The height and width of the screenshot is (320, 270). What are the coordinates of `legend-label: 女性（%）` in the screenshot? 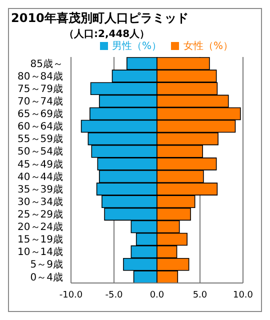 It's located at (208, 46).